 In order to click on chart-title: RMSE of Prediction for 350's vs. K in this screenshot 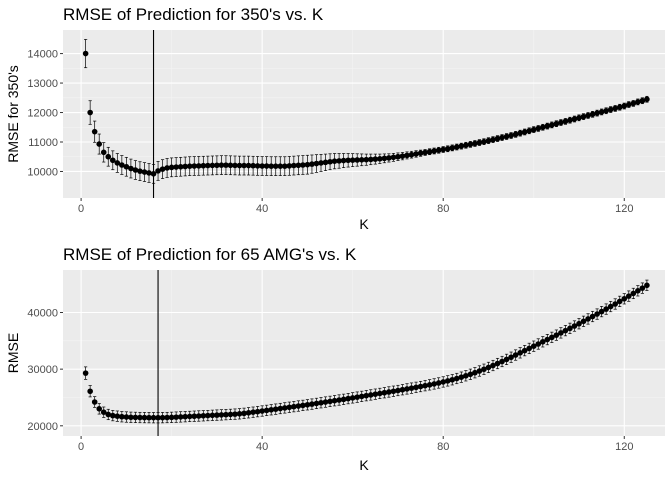, I will do `click(193, 14)`.